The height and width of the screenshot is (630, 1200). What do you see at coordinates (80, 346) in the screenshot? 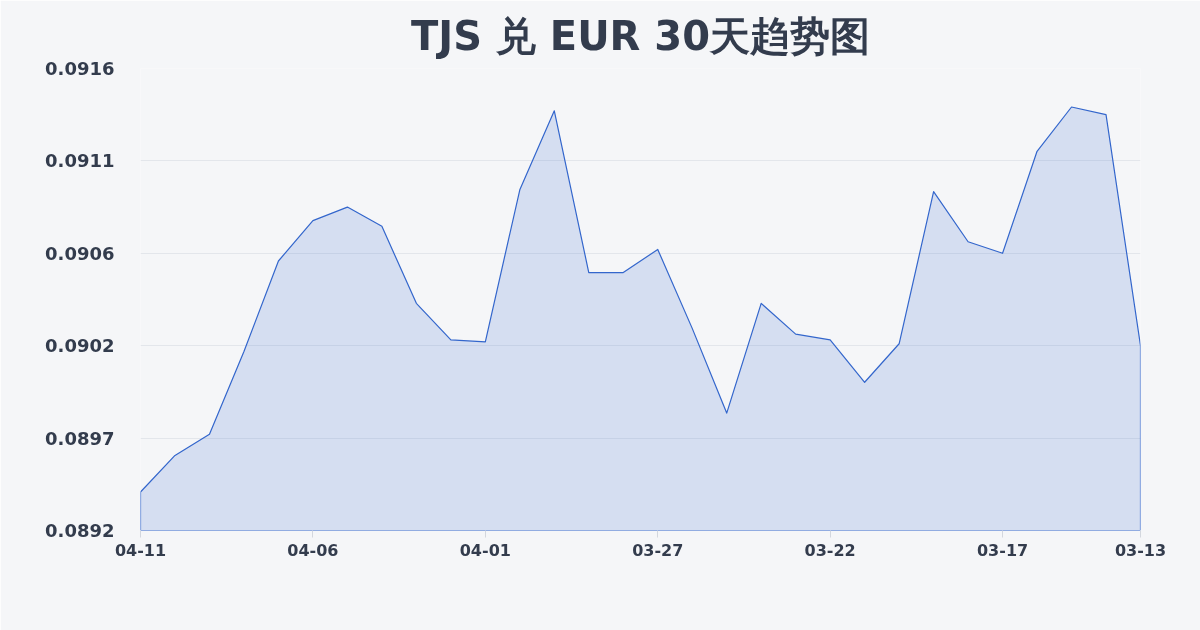
I see `y-tick-label: 0.0902` at bounding box center [80, 346].